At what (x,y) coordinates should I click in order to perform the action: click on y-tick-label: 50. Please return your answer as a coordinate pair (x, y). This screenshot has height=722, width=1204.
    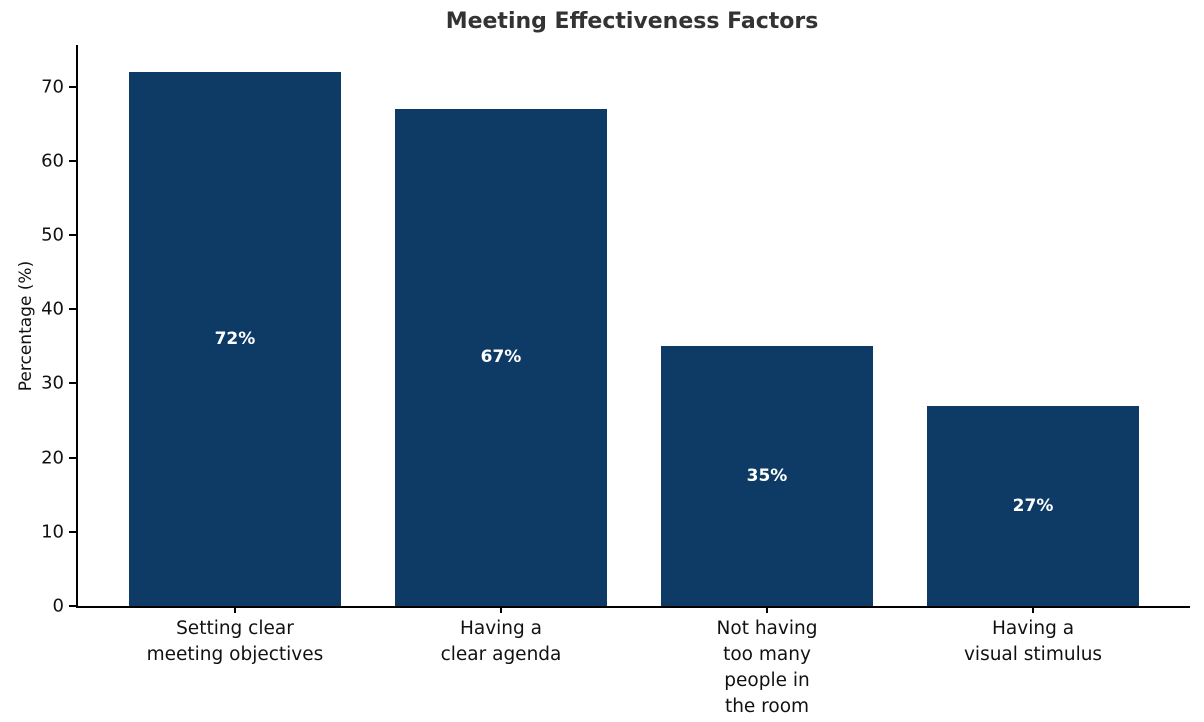
    Looking at the image, I should click on (52, 235).